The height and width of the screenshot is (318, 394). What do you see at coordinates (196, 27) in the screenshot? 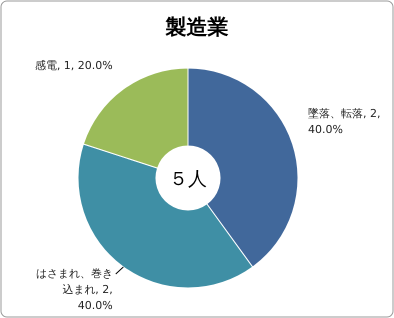
I see `chart-title: 製造業` at bounding box center [196, 27].